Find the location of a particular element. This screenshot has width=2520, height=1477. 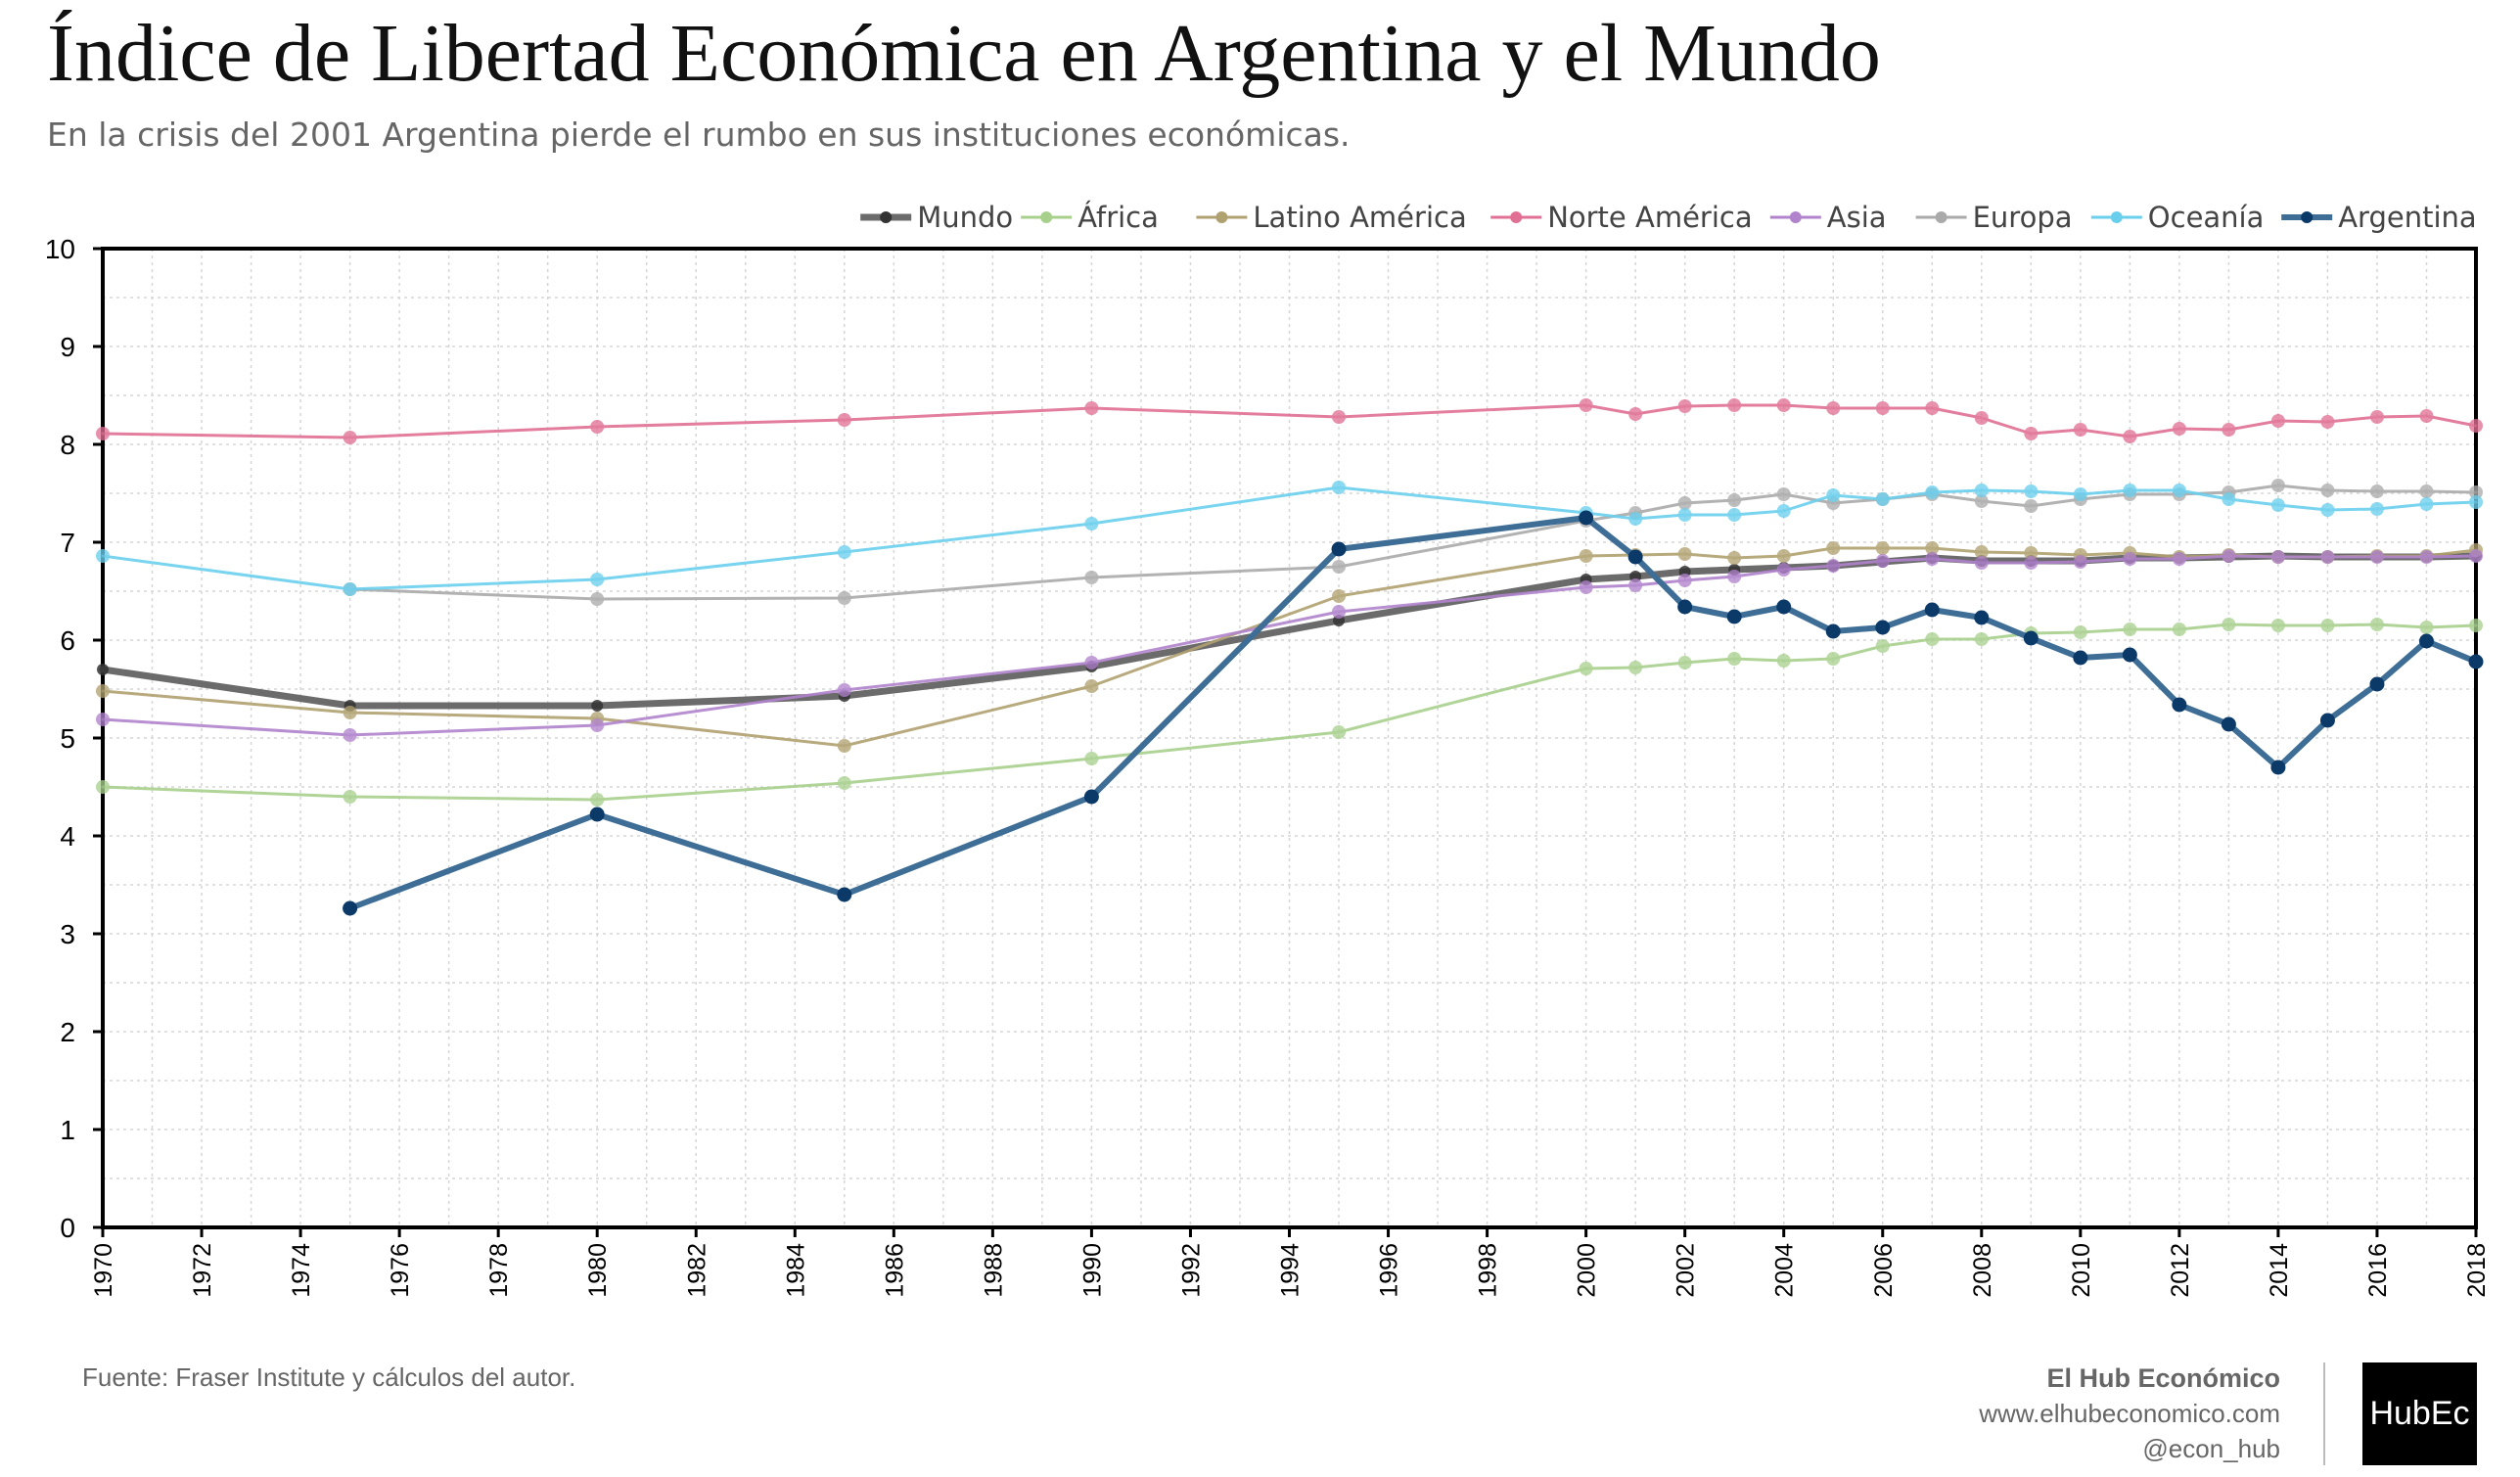

x-tick-label: 1990 is located at coordinates (1092, 1270).